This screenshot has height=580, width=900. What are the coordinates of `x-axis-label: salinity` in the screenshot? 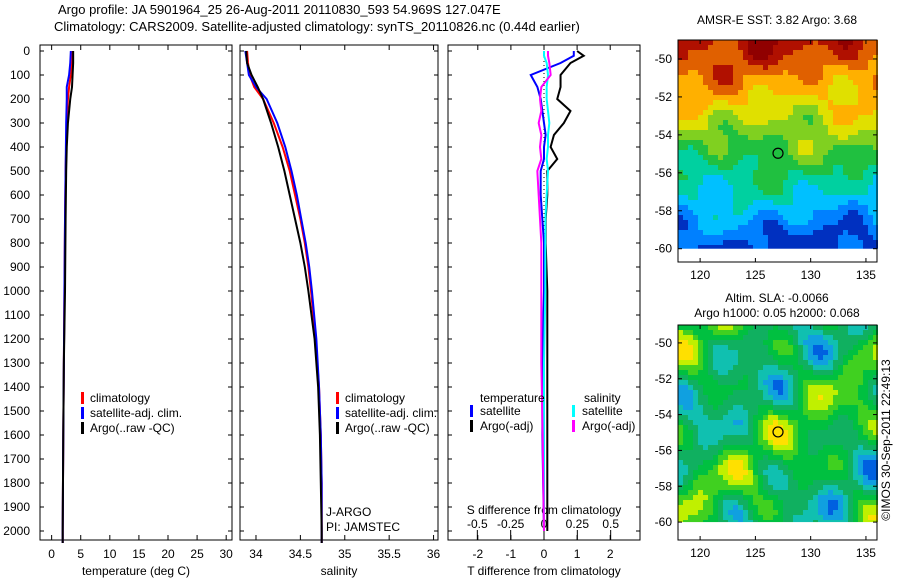 It's located at (339, 571).